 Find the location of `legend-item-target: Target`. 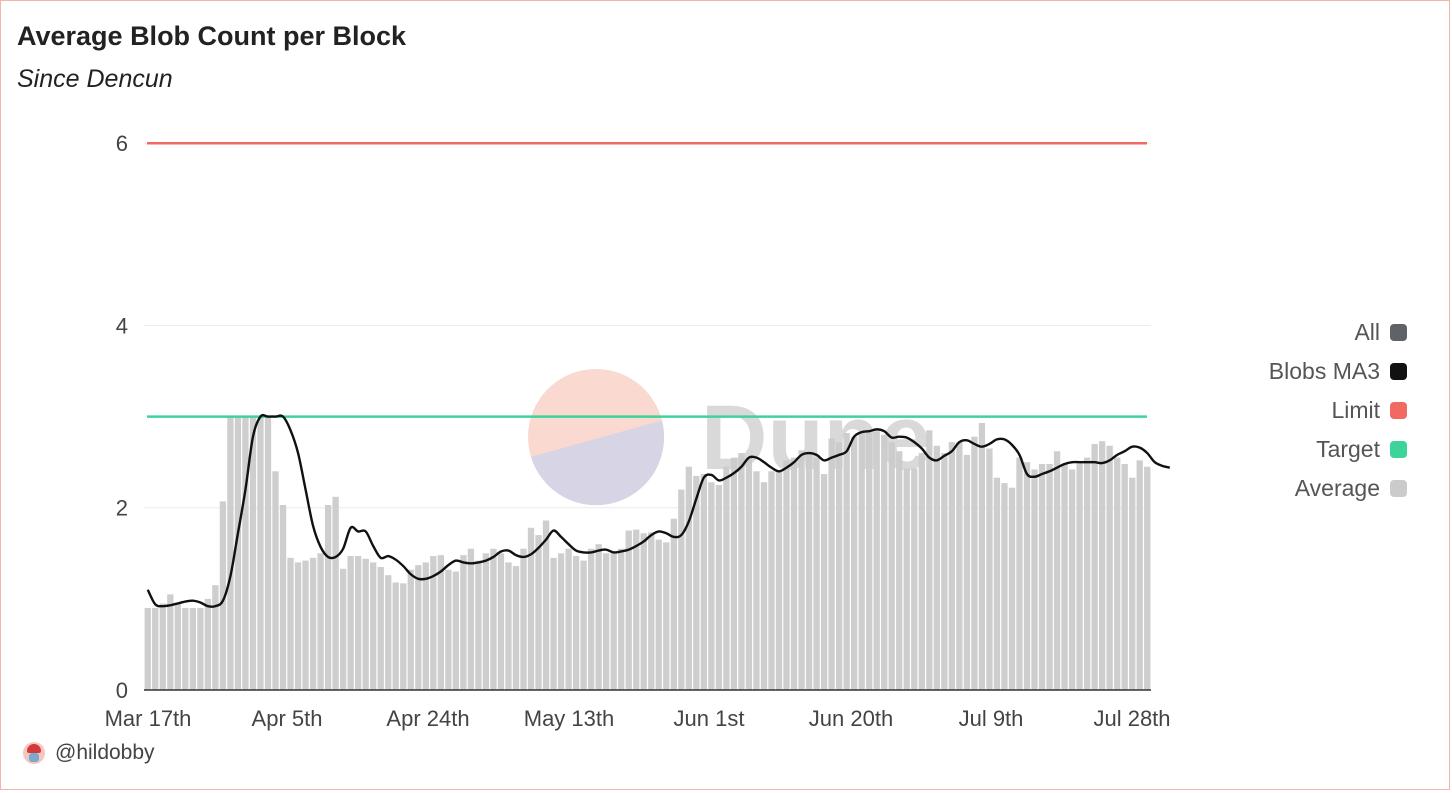

legend-item-target: Target is located at coordinates (1338, 449).